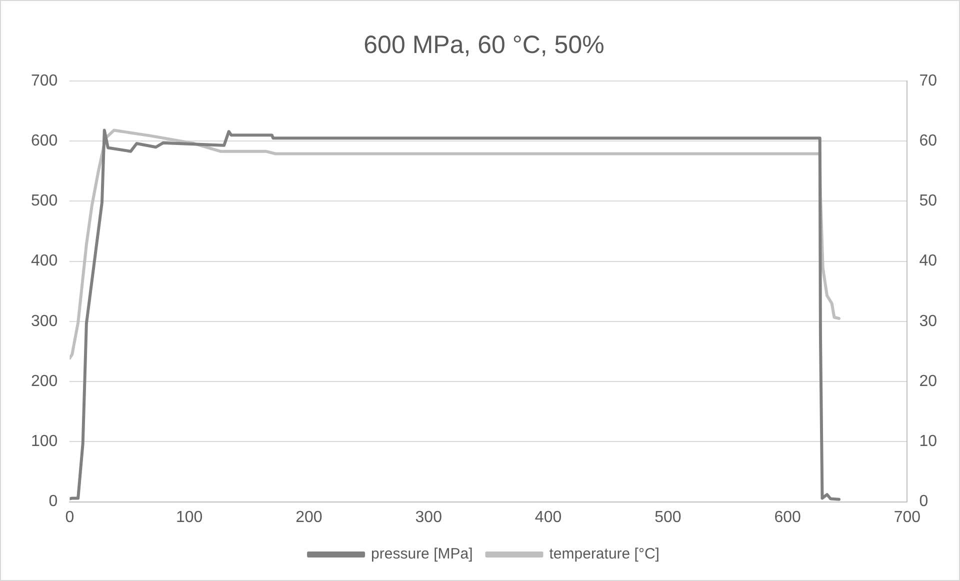 The image size is (960, 581). I want to click on legend-label: temperature [°C], so click(604, 554).